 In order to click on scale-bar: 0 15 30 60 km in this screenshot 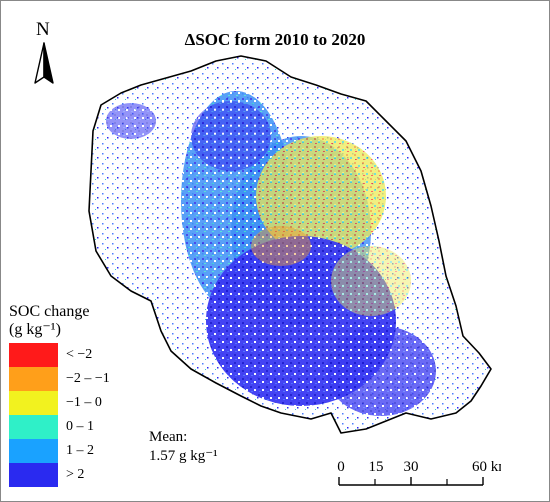, I will do `click(419, 472)`.